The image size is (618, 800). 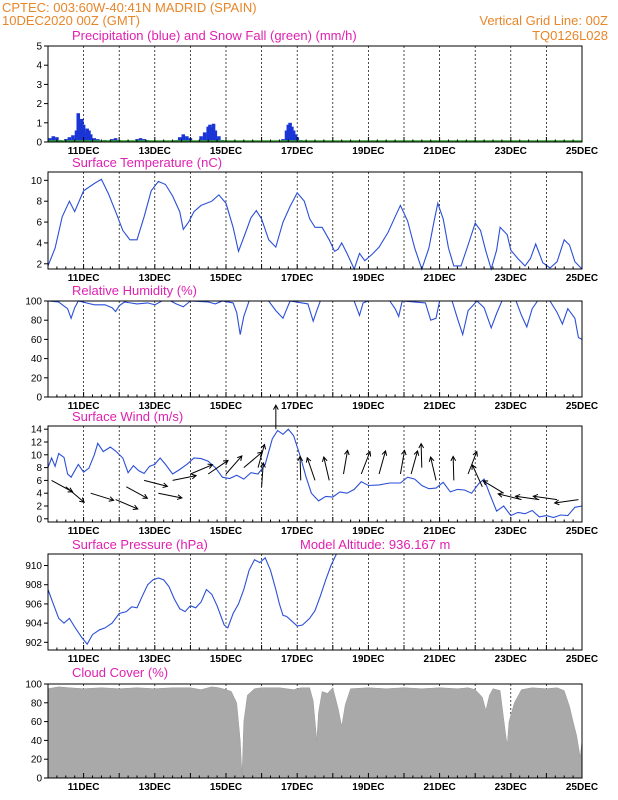 I want to click on y-tick-label: 40, so click(x=37, y=741).